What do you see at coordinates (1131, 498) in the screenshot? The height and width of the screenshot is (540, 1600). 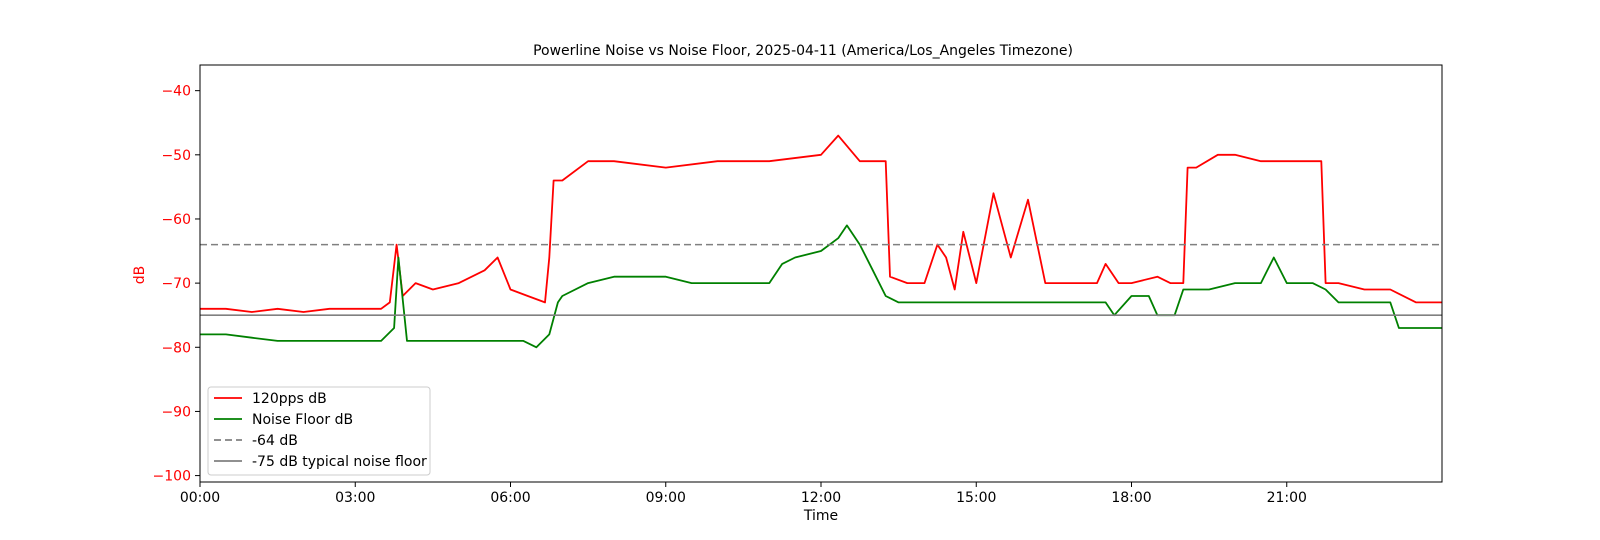 I see `x-tick-label: 18:00` at bounding box center [1131, 498].